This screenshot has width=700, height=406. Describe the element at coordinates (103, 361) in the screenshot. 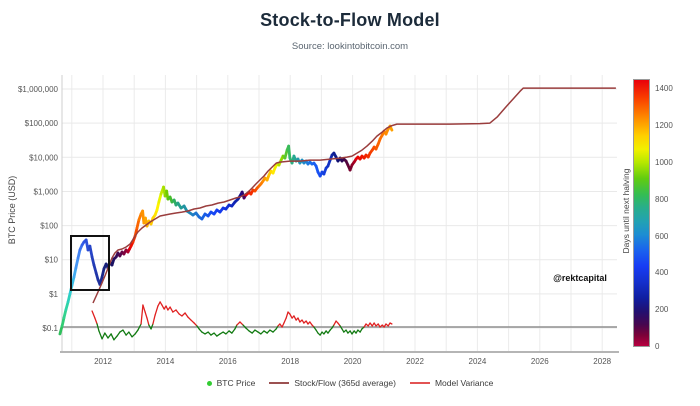

I see `x-tick-label: 2012` at that location.